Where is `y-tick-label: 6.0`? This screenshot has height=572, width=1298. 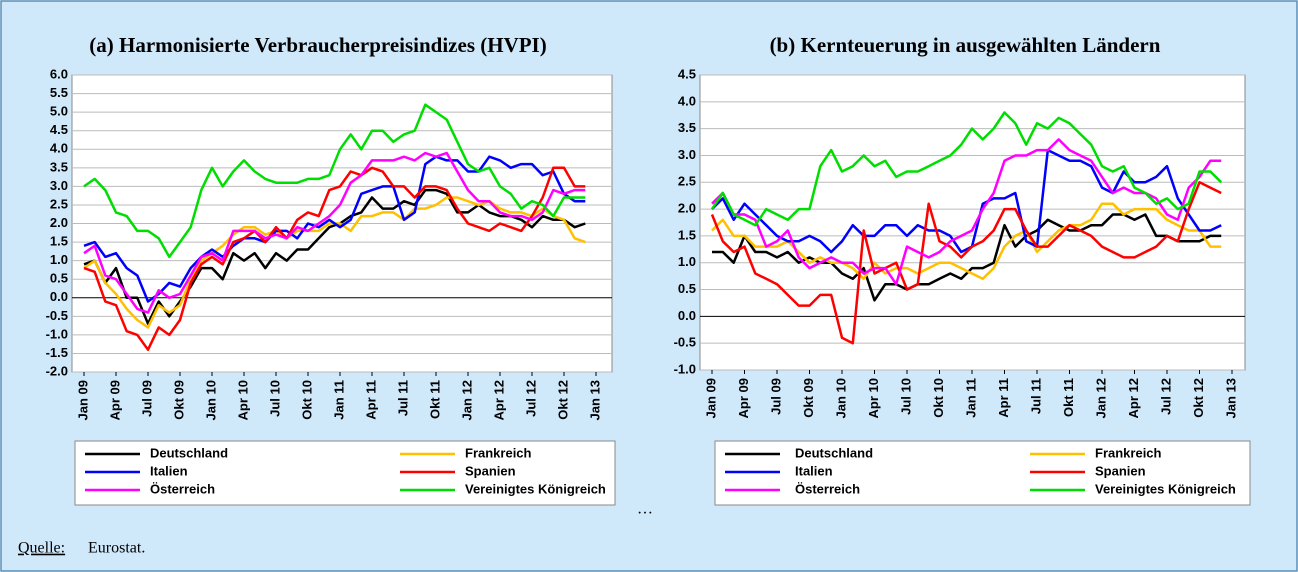
y-tick-label: 6.0 is located at coordinates (59, 73).